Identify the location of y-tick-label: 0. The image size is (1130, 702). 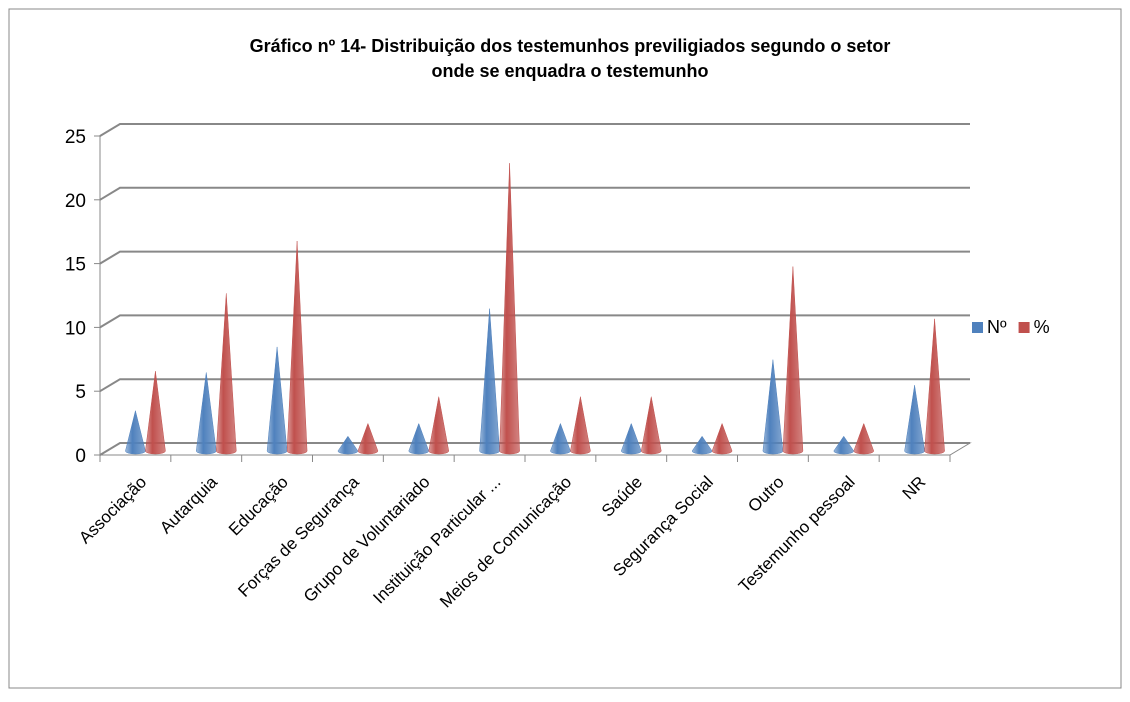
(80, 456).